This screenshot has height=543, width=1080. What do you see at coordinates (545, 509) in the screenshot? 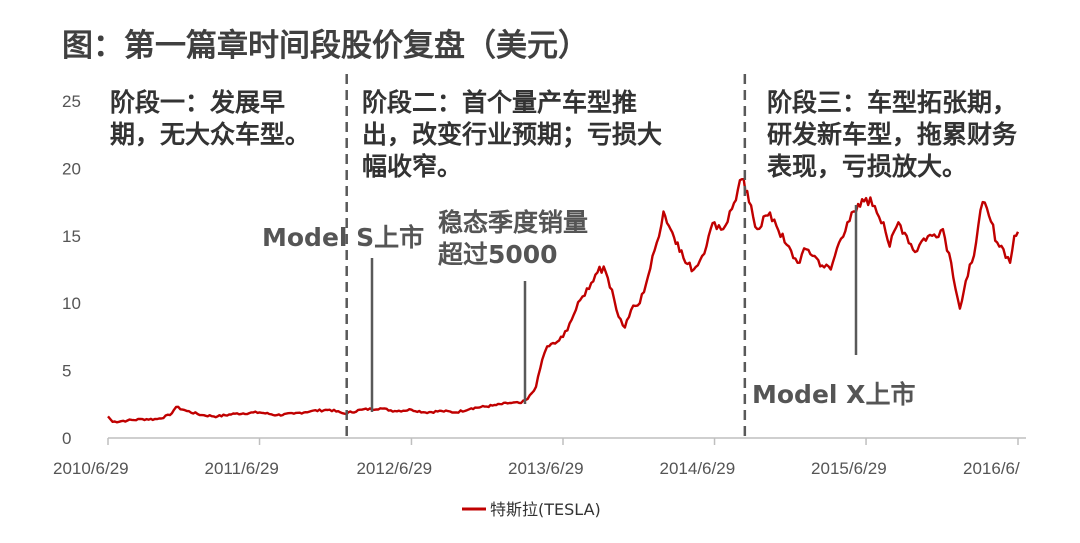
I see `legend-label: 特斯拉(TESLA)` at bounding box center [545, 509].